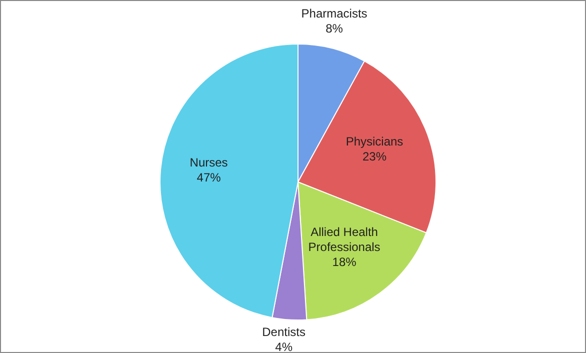  Describe the element at coordinates (284, 332) in the screenshot. I see `slice-label: Dentists` at that location.